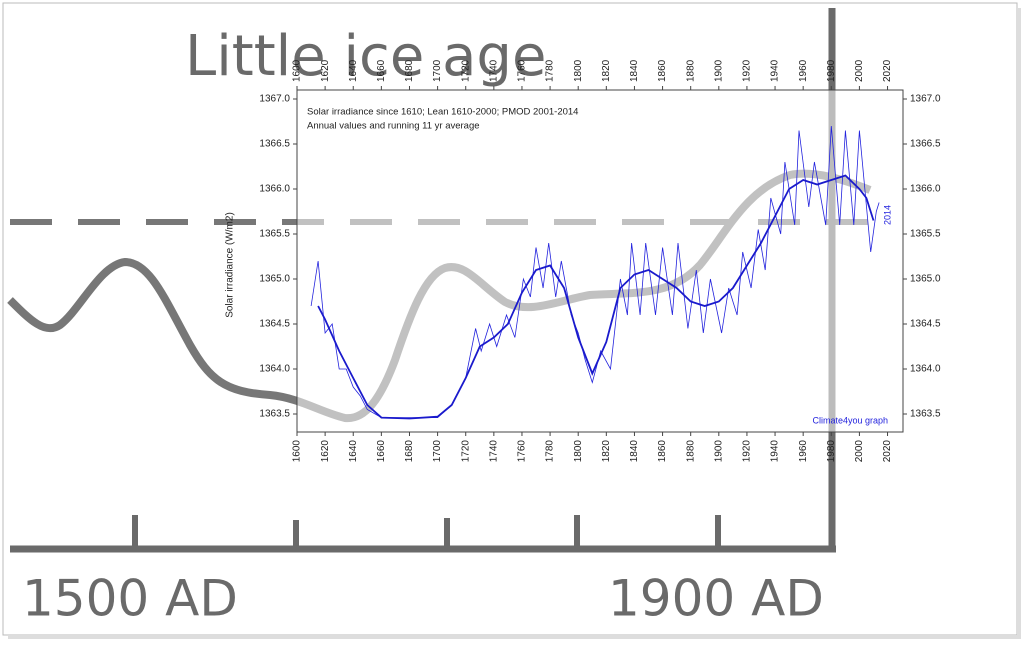  I want to click on background-title: Little ice age, so click(365, 56).